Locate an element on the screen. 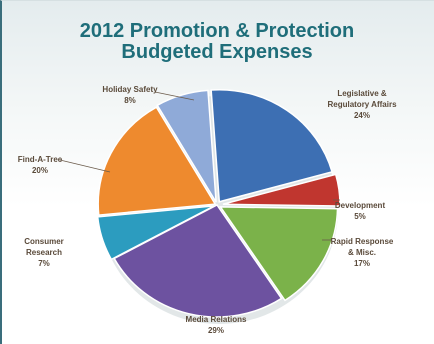 This screenshot has width=434, height=344. slice-value-label: 5% is located at coordinates (360, 216).